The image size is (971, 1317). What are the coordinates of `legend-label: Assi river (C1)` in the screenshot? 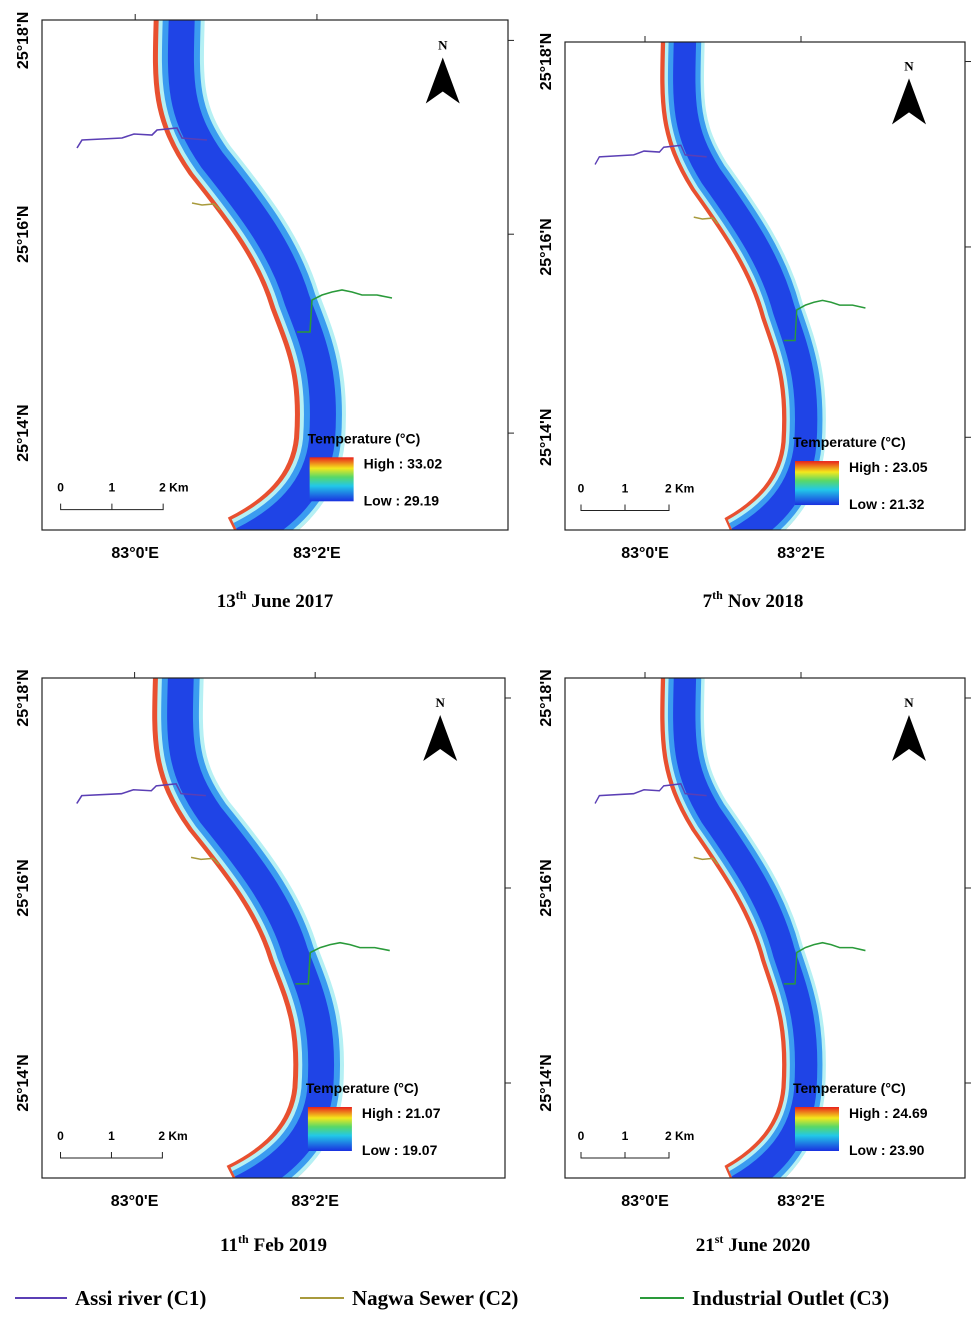 It's located at (140, 1298).